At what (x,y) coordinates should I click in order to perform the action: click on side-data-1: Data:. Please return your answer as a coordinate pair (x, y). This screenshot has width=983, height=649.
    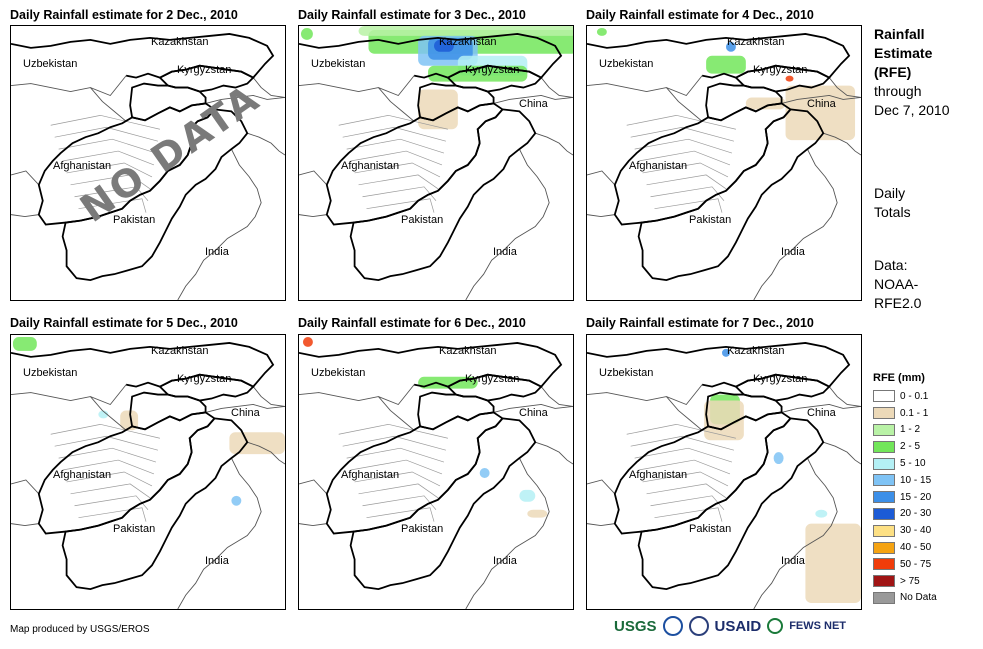
    Looking at the image, I should click on (891, 265).